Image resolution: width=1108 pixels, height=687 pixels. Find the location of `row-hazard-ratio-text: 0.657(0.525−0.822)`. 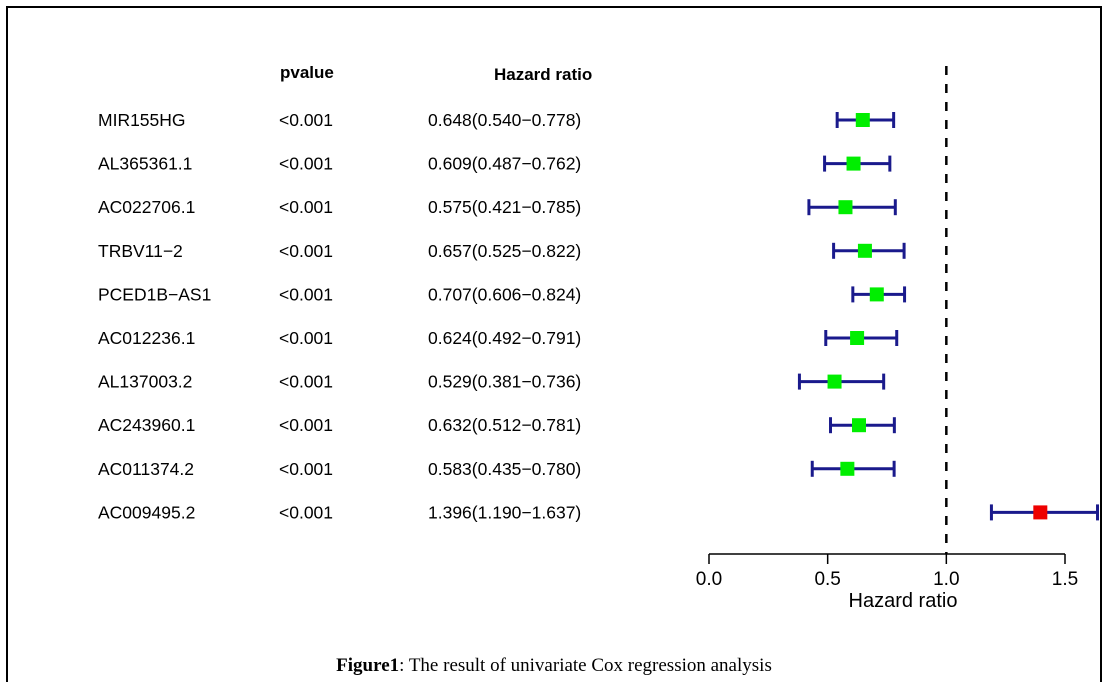

row-hazard-ratio-text: 0.657(0.525−0.822) is located at coordinates (504, 251).